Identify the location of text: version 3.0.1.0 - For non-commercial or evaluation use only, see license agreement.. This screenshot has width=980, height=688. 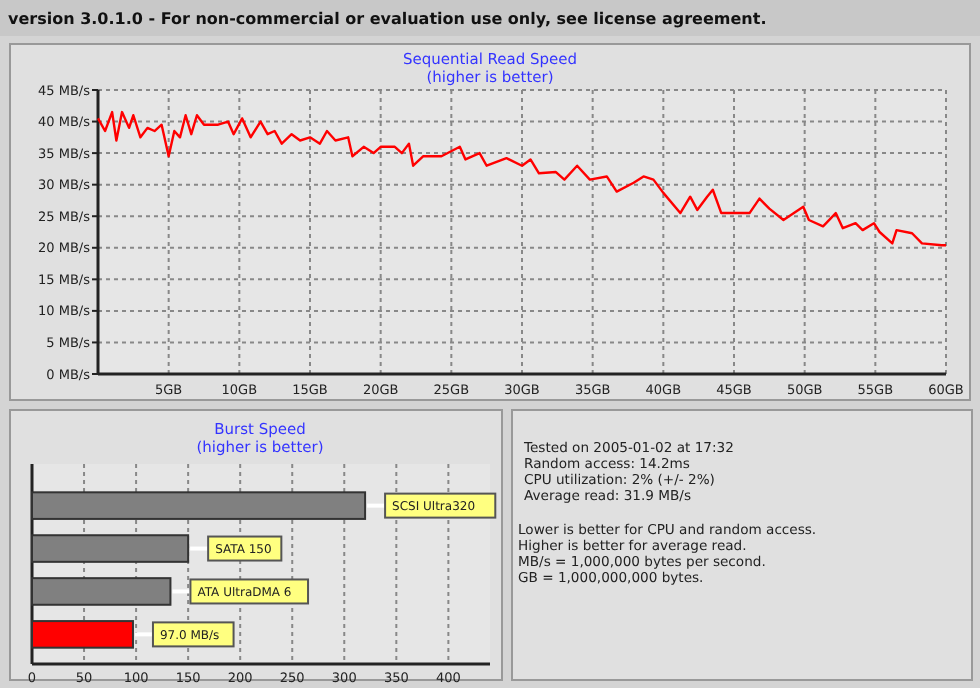
(387, 19).